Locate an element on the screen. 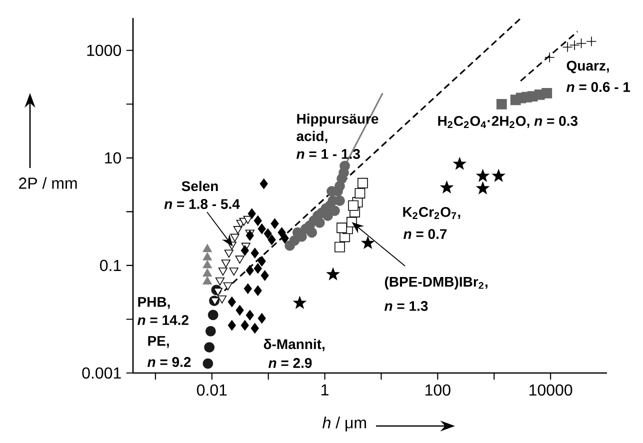  annotation: n = 0.6 - 1 is located at coordinates (598, 87).